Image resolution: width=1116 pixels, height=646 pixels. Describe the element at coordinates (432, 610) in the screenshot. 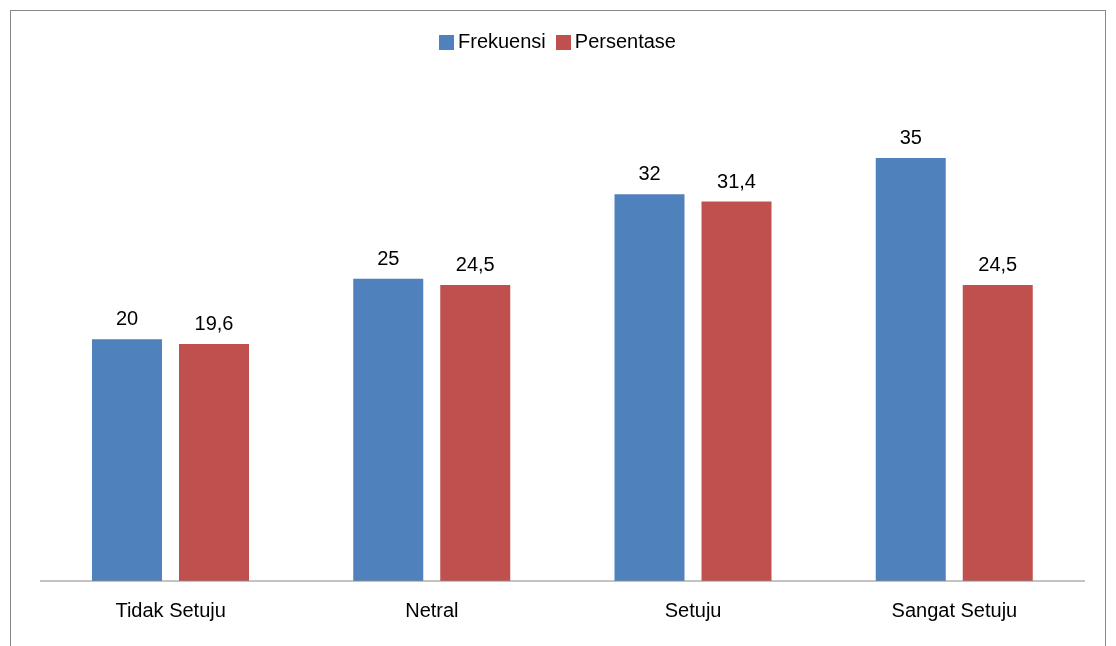

I see `x-tick-label: Netral` at that location.